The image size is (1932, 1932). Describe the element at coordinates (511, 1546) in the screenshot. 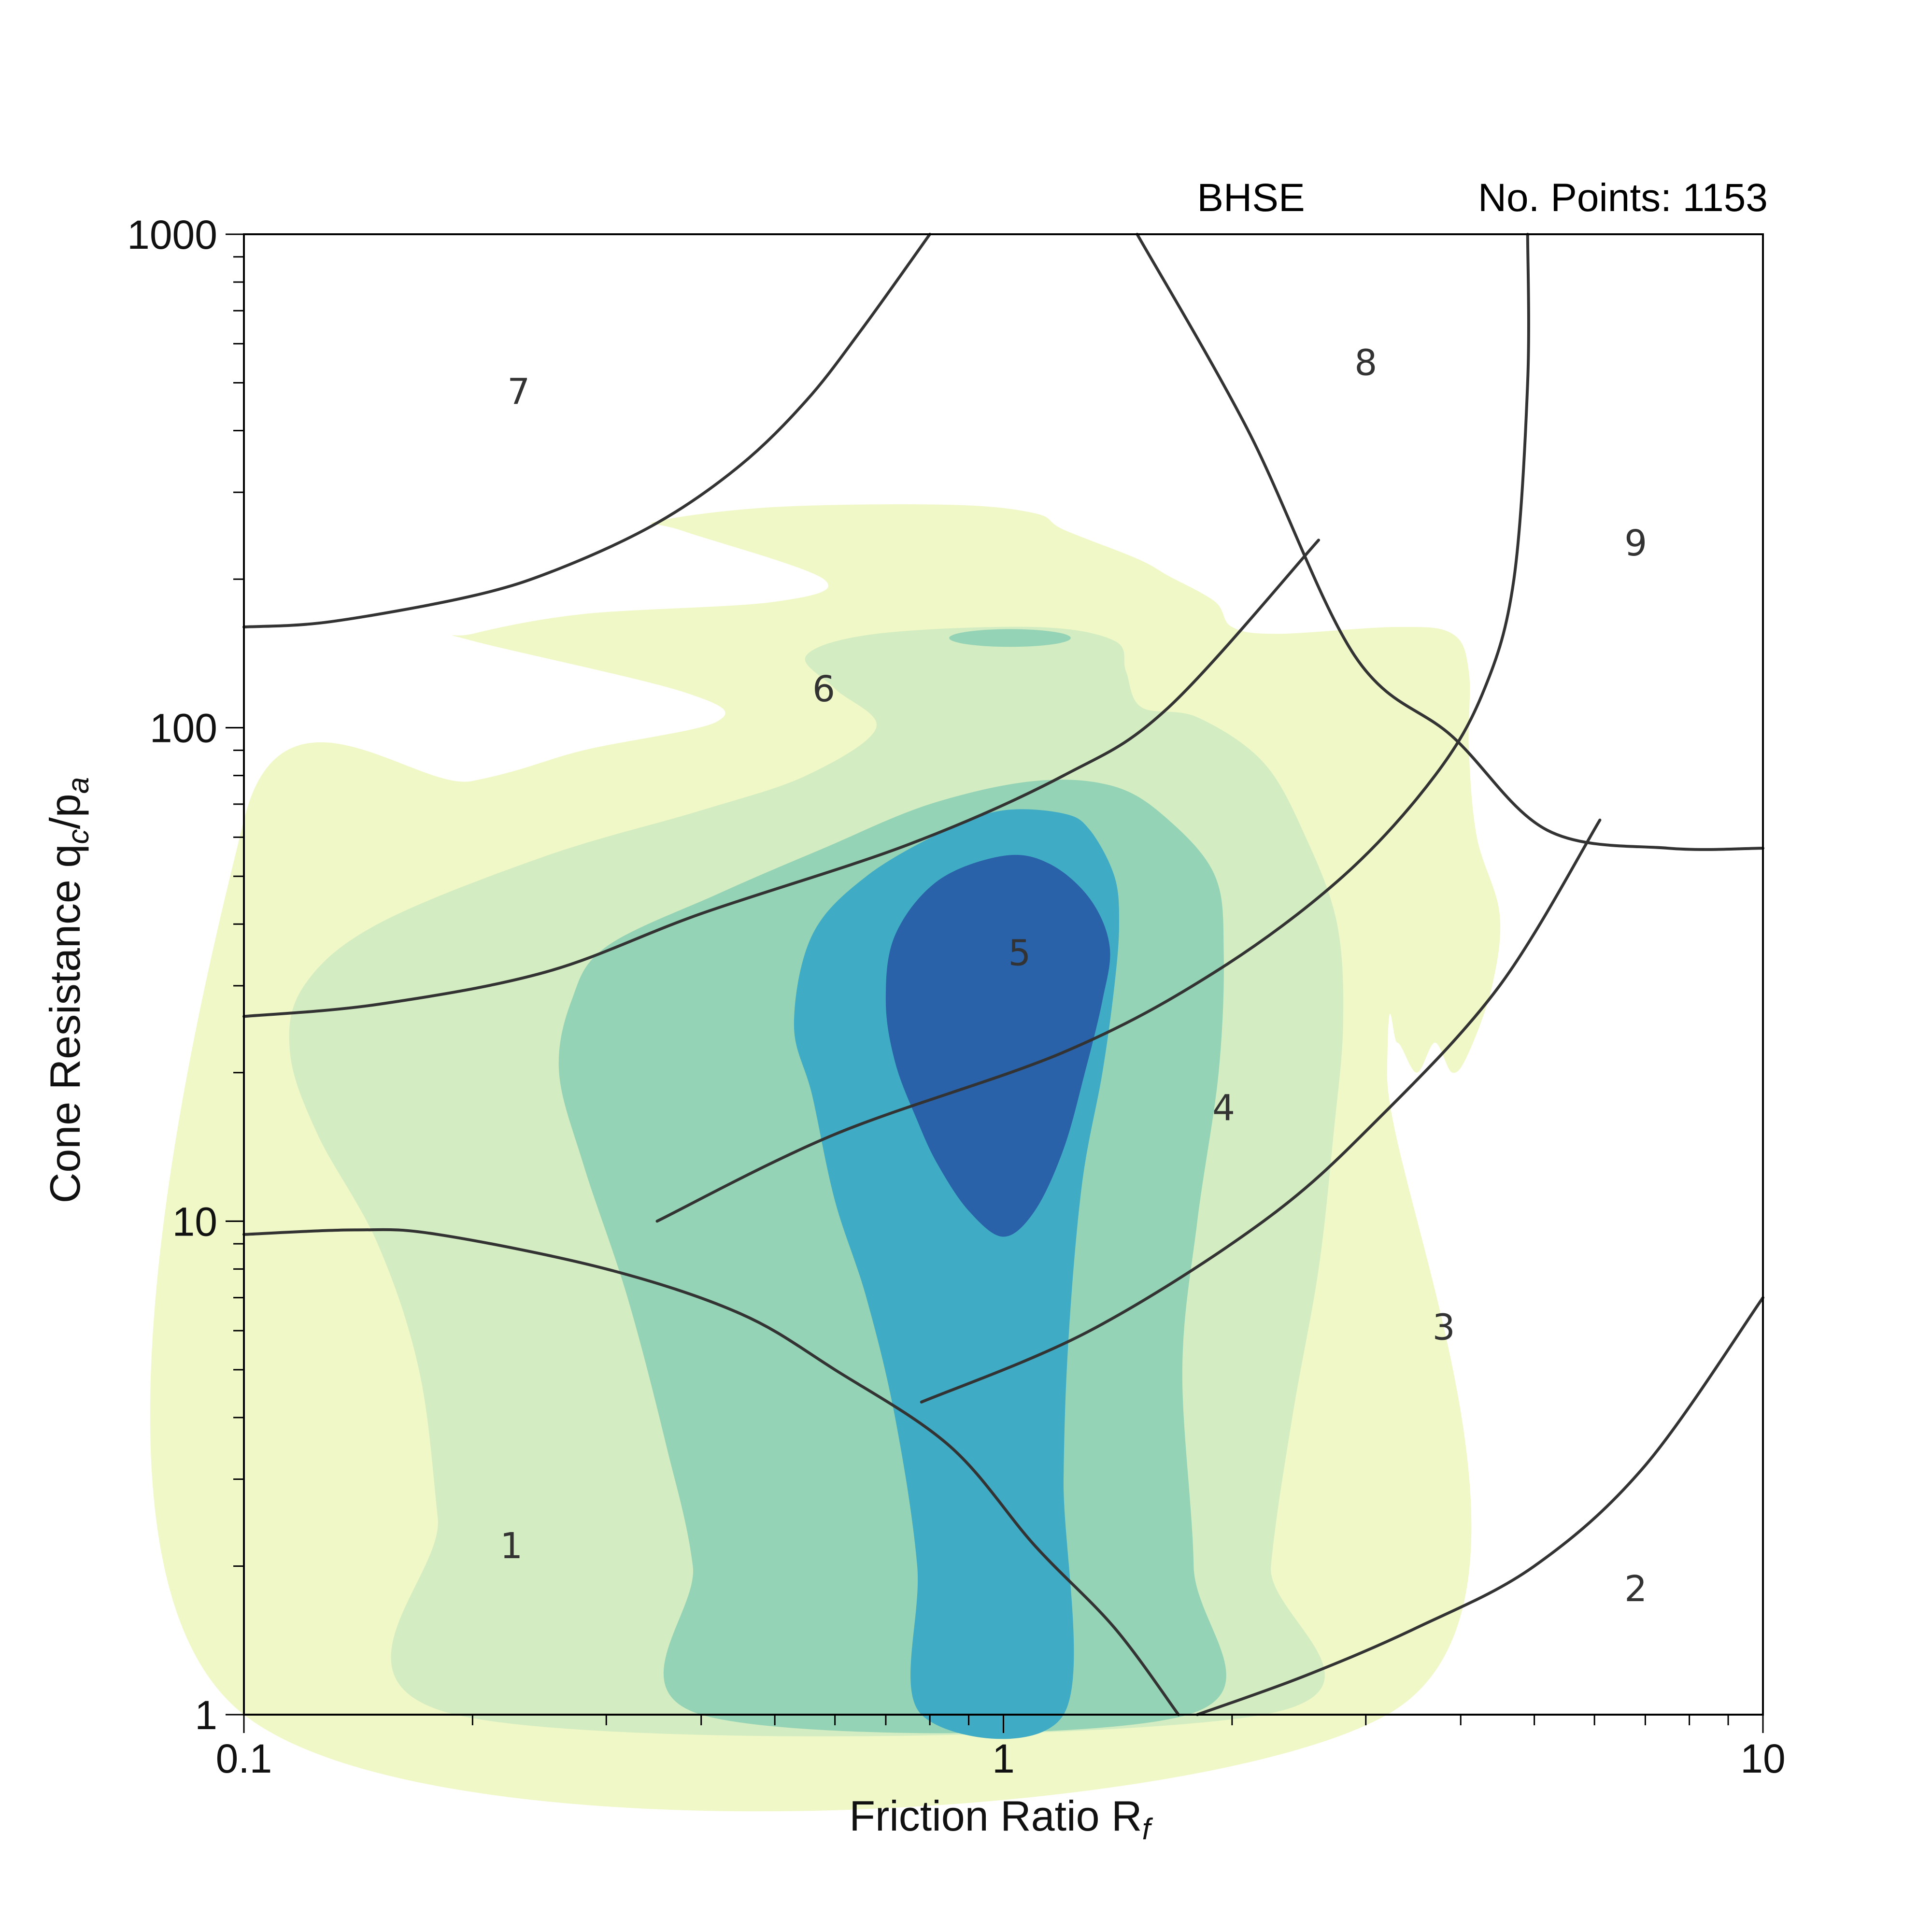

I see `zone-label-1: 1` at that location.